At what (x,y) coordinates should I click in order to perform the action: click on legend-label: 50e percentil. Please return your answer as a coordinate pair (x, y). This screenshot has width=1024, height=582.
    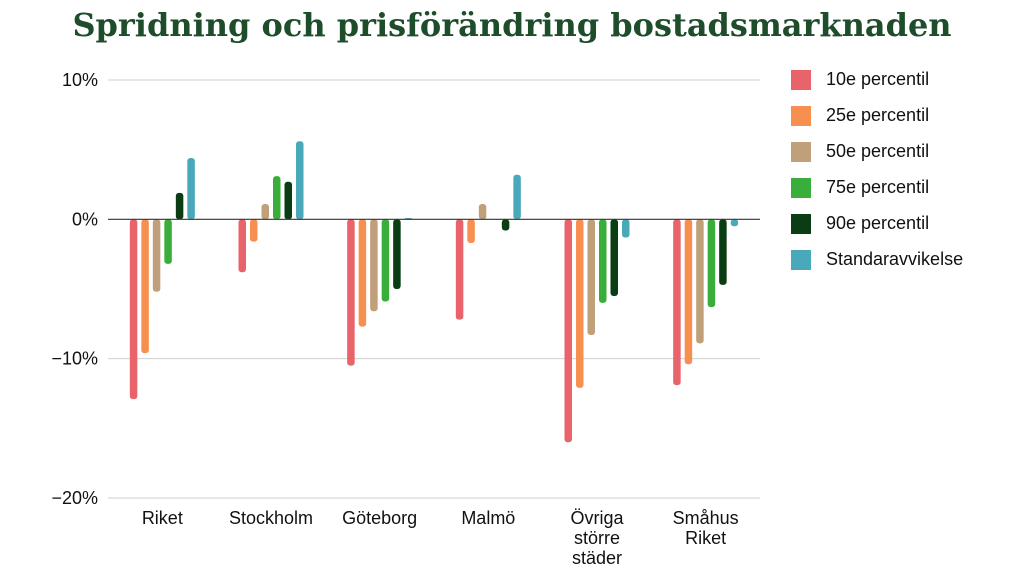
    Looking at the image, I should click on (877, 151).